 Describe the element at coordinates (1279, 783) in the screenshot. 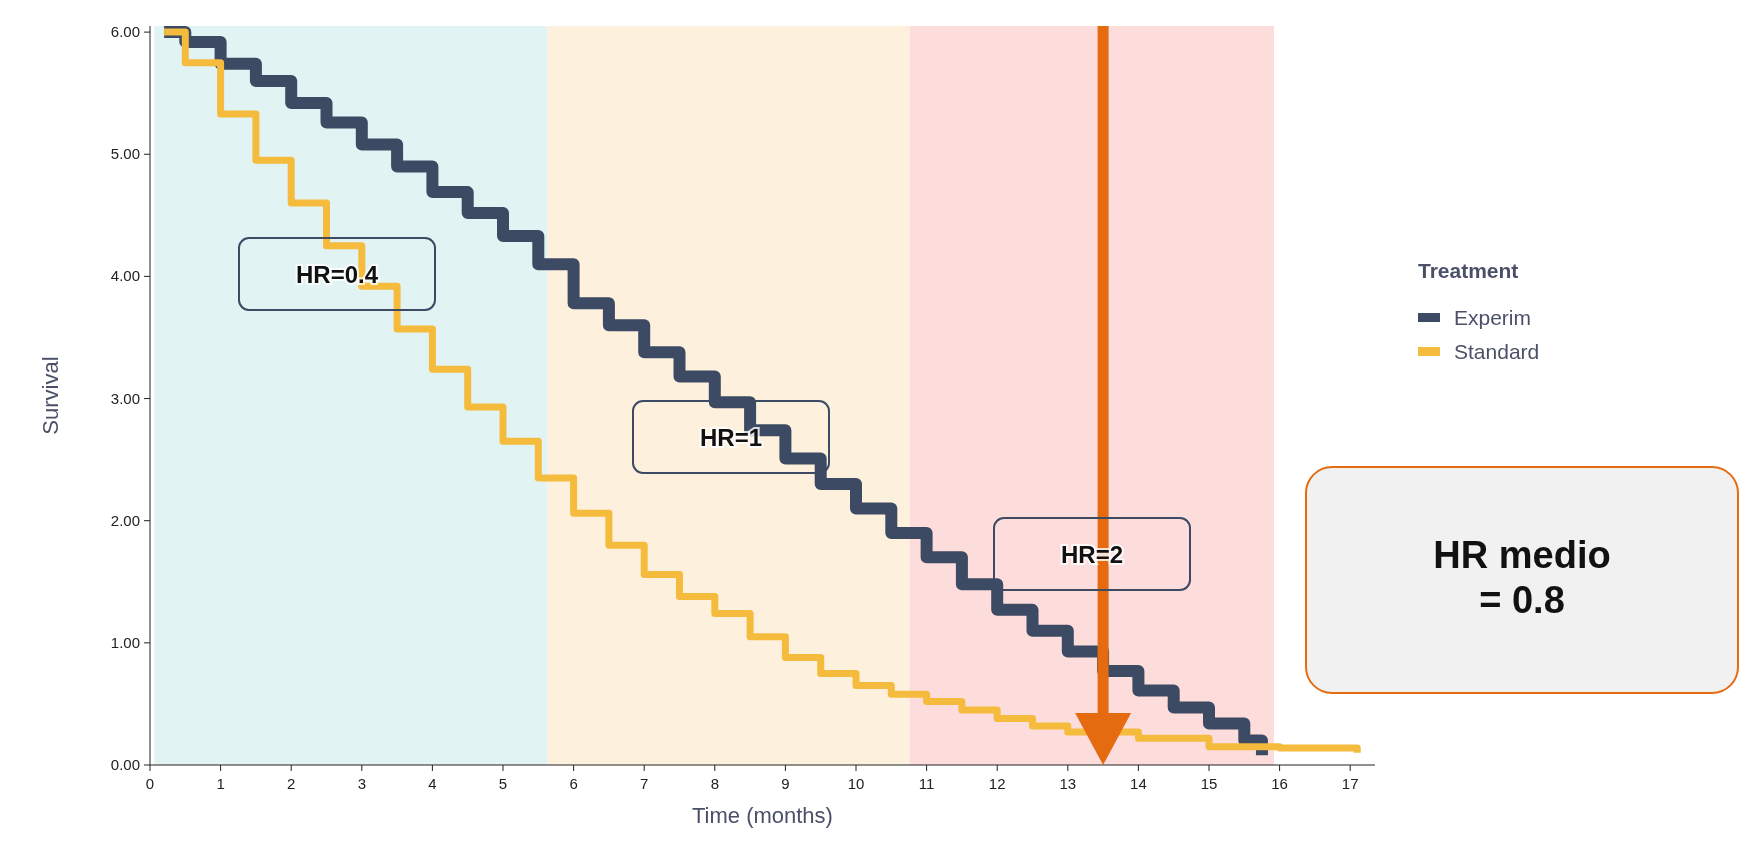

I see `x-tick-label: 16` at that location.